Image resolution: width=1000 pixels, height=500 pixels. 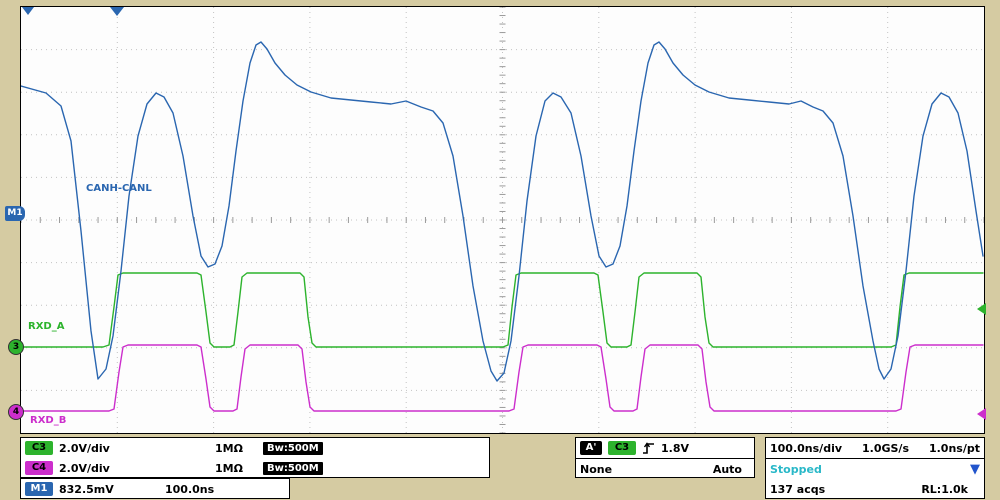 What do you see at coordinates (117, 11) in the screenshot?
I see `trigger-position-marker` at bounding box center [117, 11].